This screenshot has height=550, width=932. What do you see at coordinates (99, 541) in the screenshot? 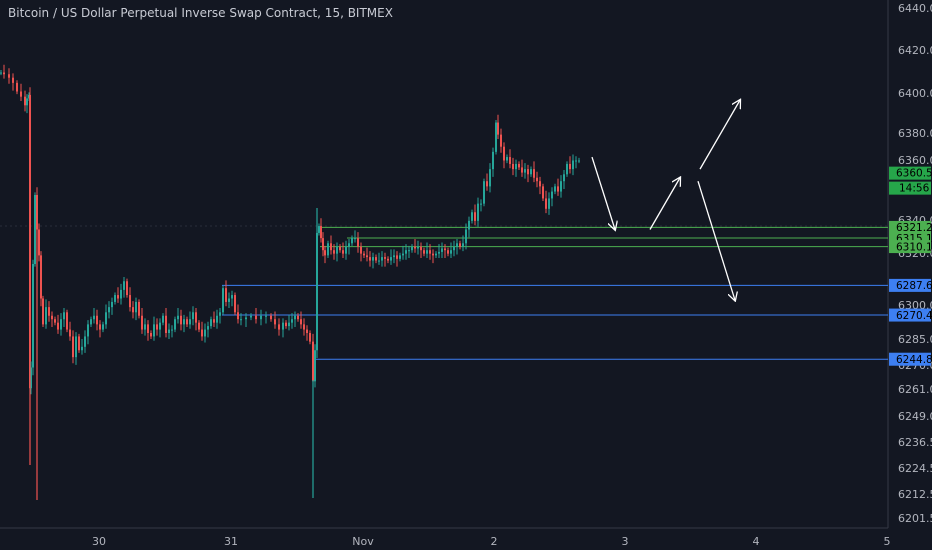
I see `x-tick-label: 30` at bounding box center [99, 541].